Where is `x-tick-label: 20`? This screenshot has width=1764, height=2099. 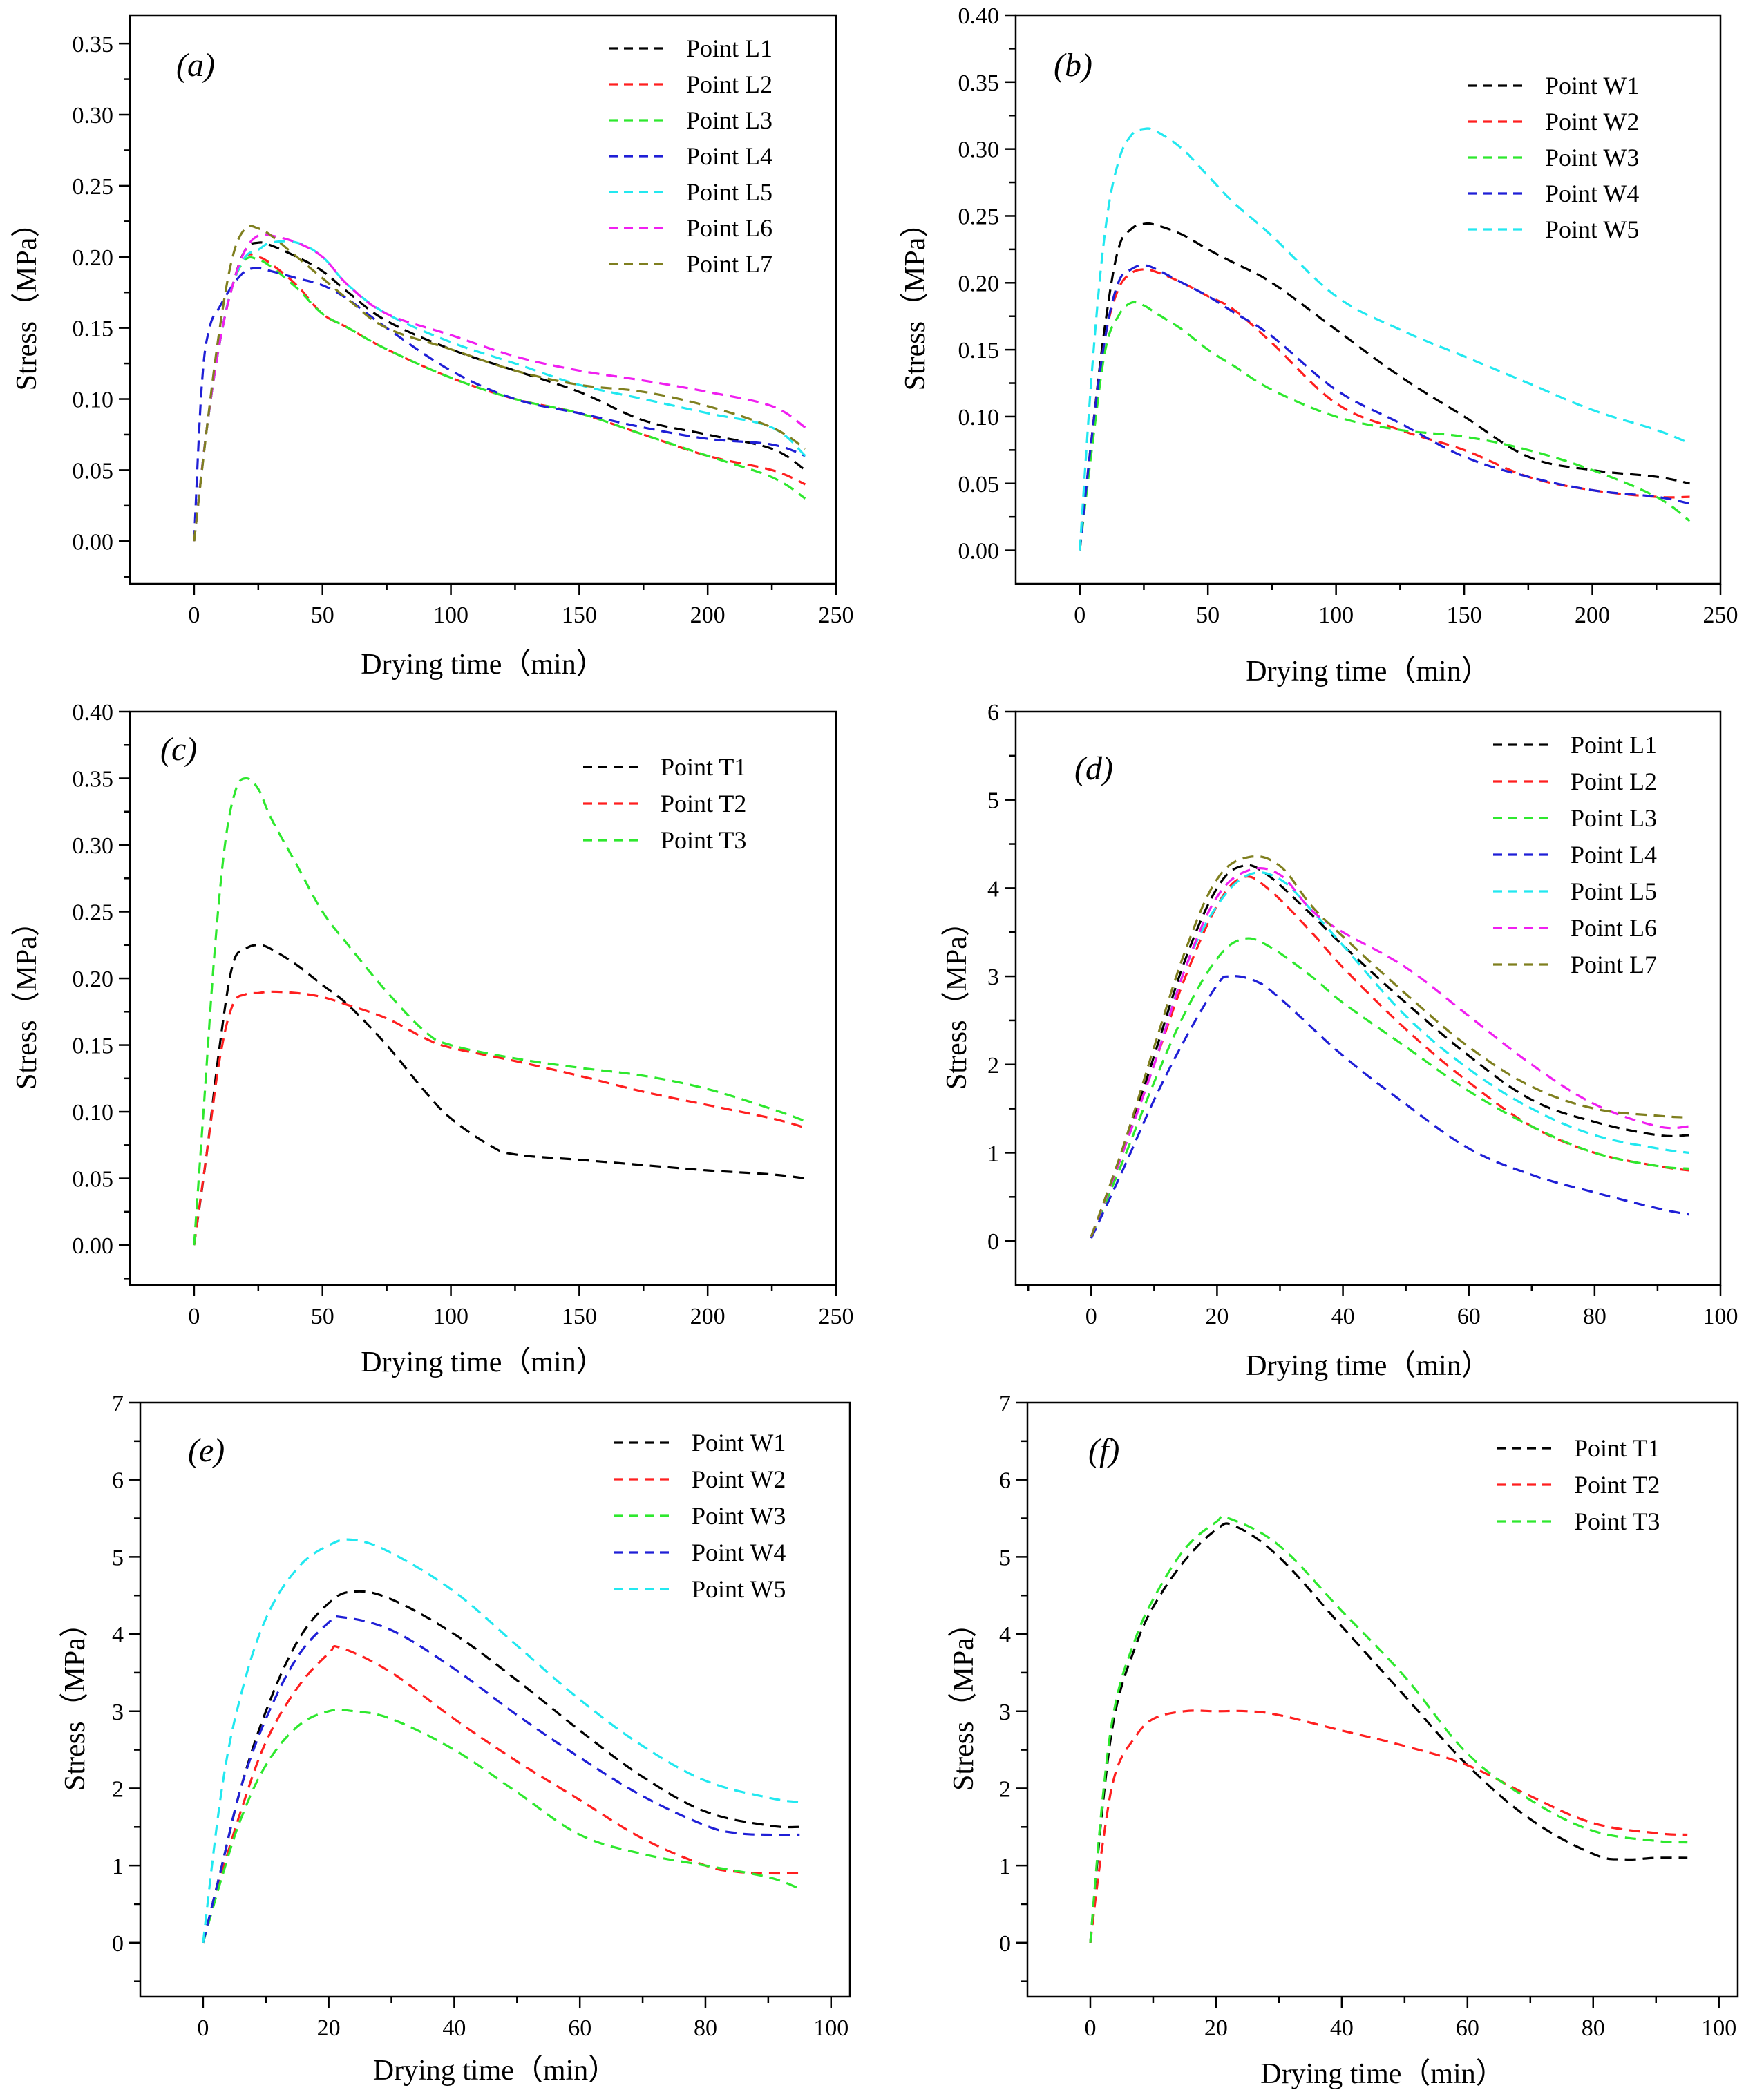
x-tick-label: 20 is located at coordinates (329, 2028).